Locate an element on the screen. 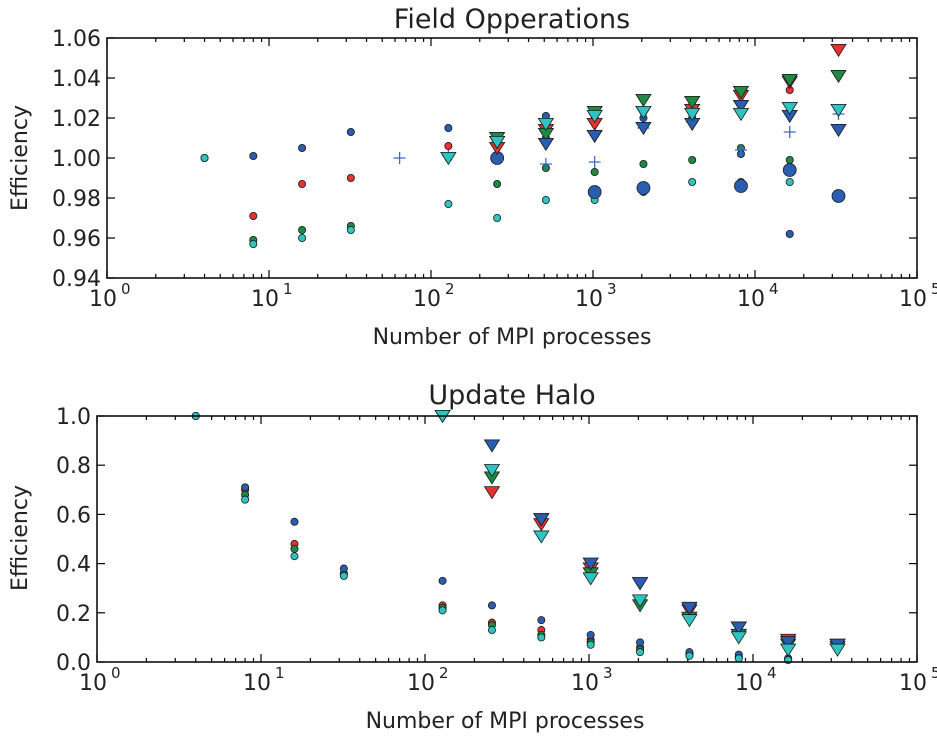  y-tick-label: 0.96 is located at coordinates (76, 239).